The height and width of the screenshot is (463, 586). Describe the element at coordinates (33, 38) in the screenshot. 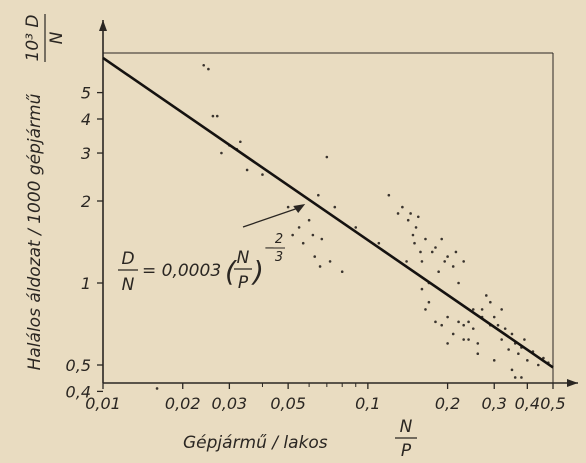

I see `y-axis-fraction-numerator: 10³ D` at that location.